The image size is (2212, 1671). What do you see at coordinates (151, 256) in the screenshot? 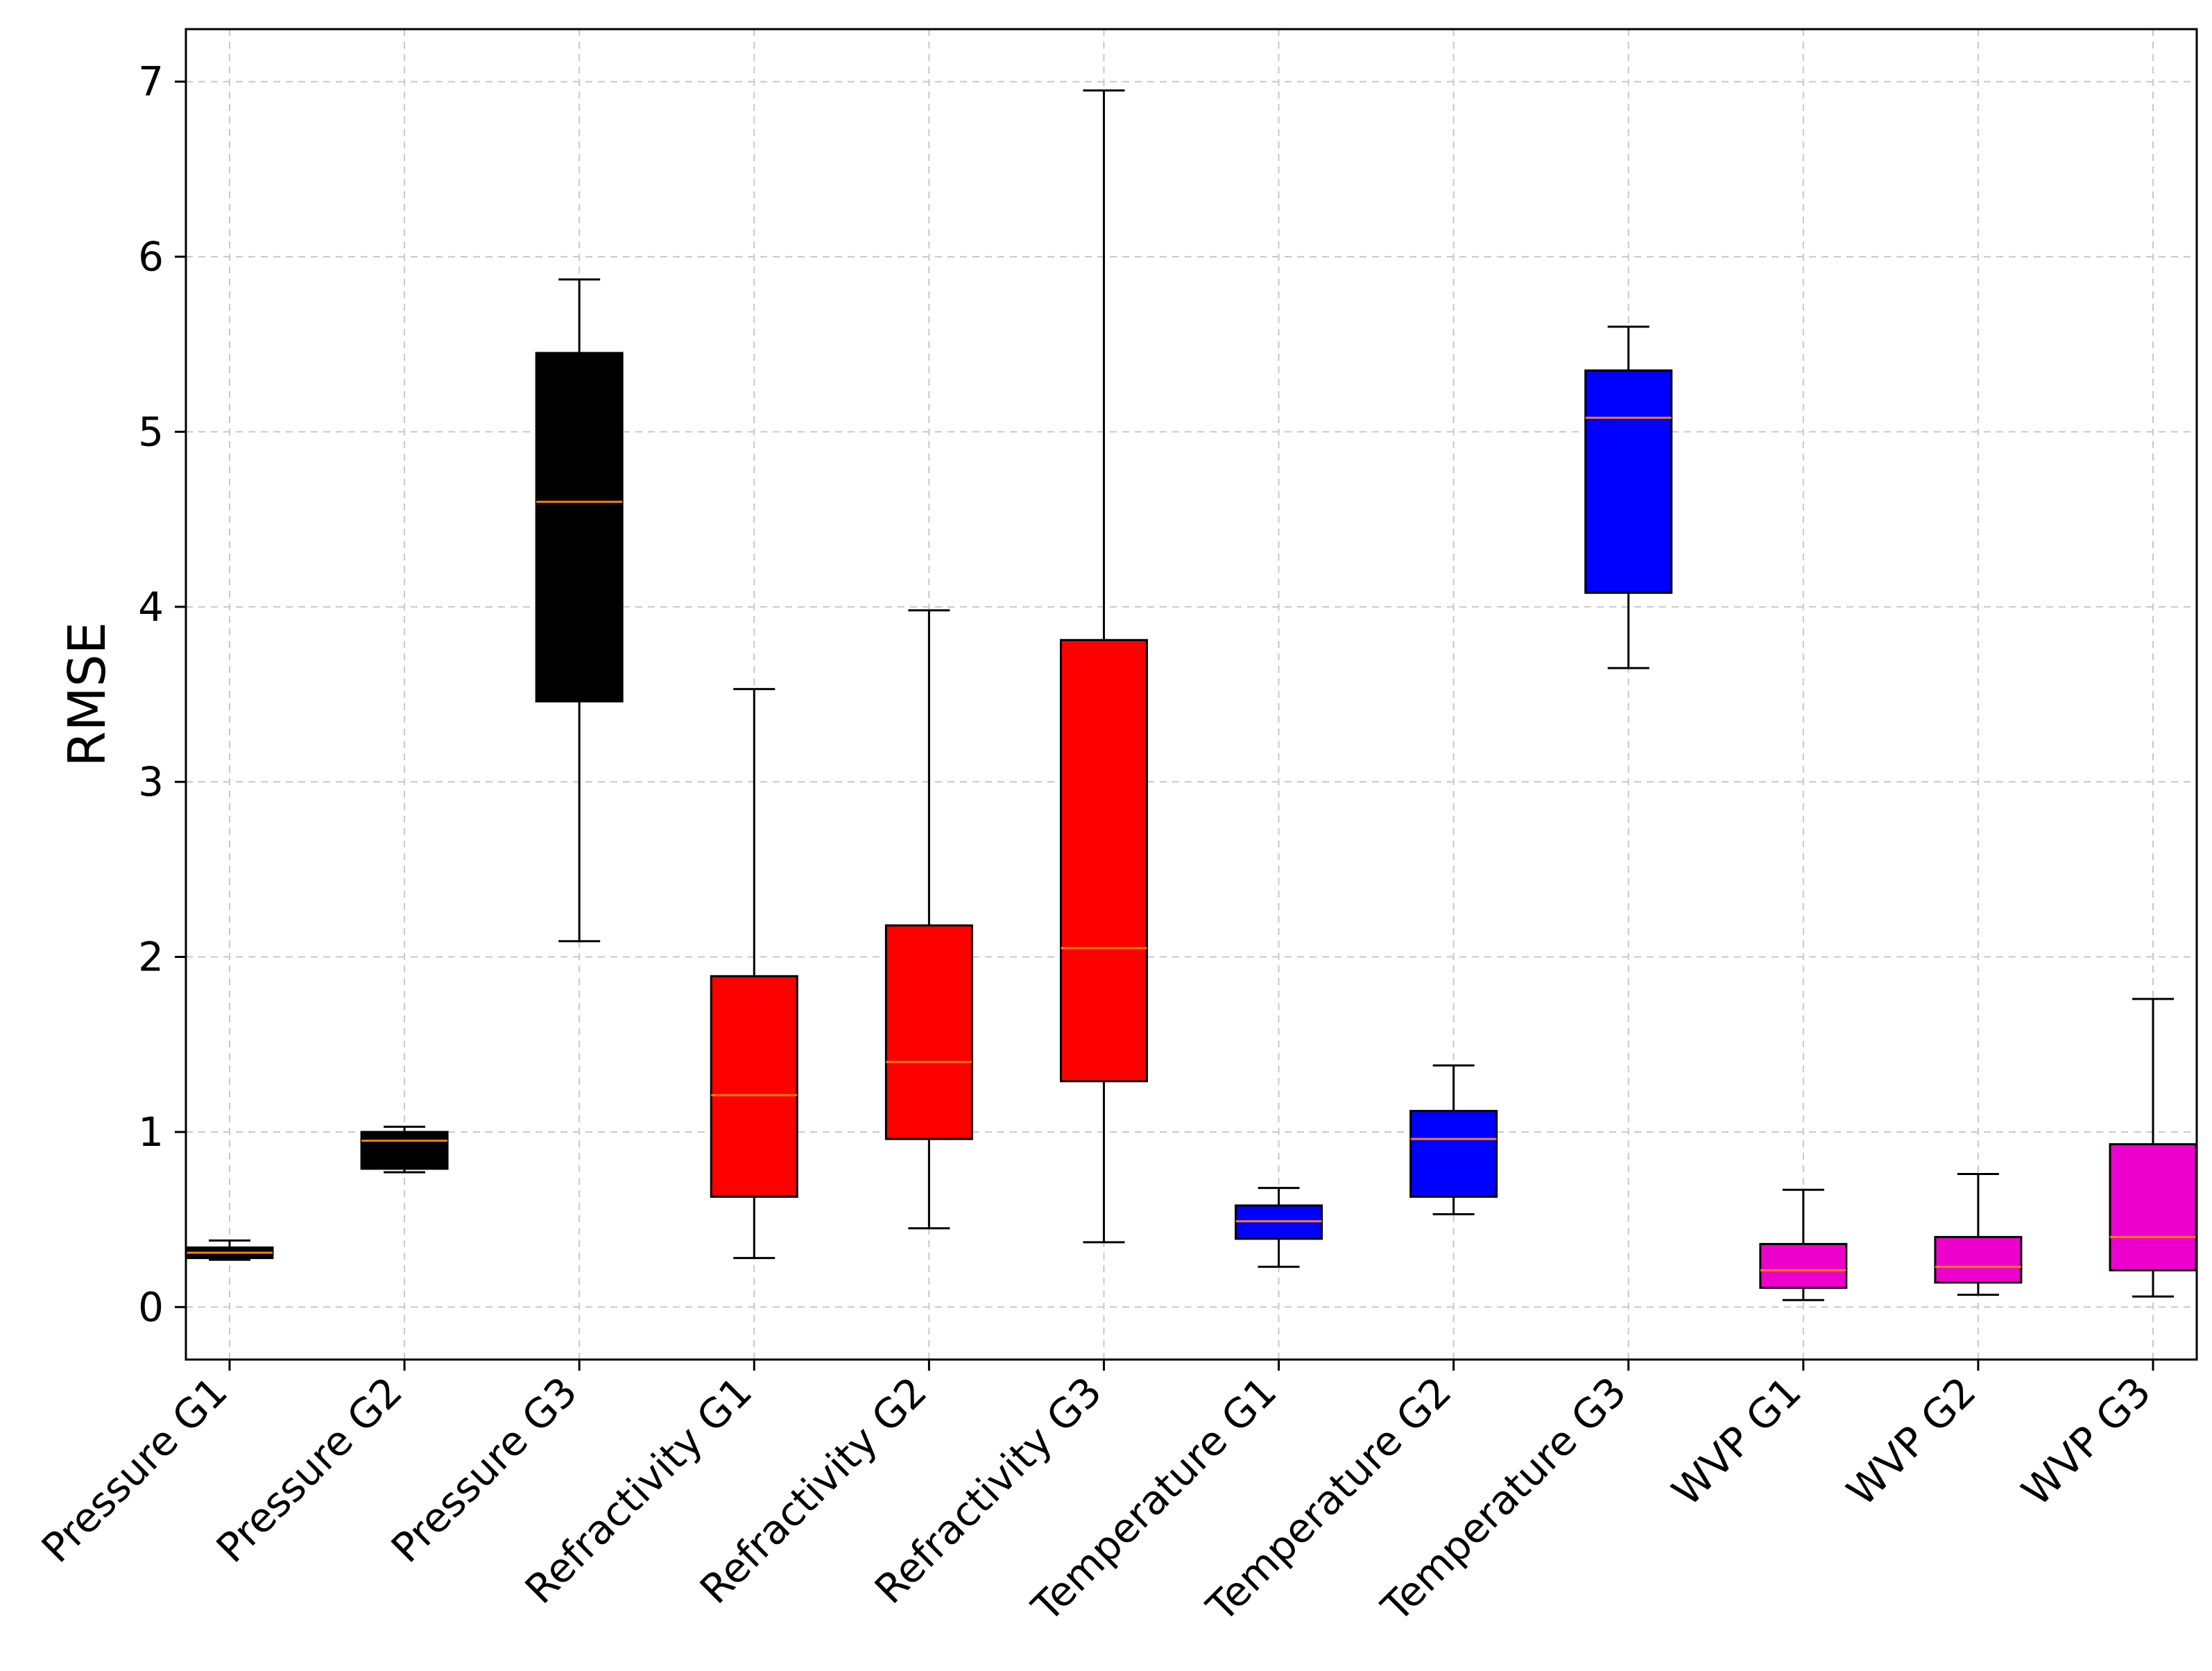
I see `y-tick-label: 6` at bounding box center [151, 256].